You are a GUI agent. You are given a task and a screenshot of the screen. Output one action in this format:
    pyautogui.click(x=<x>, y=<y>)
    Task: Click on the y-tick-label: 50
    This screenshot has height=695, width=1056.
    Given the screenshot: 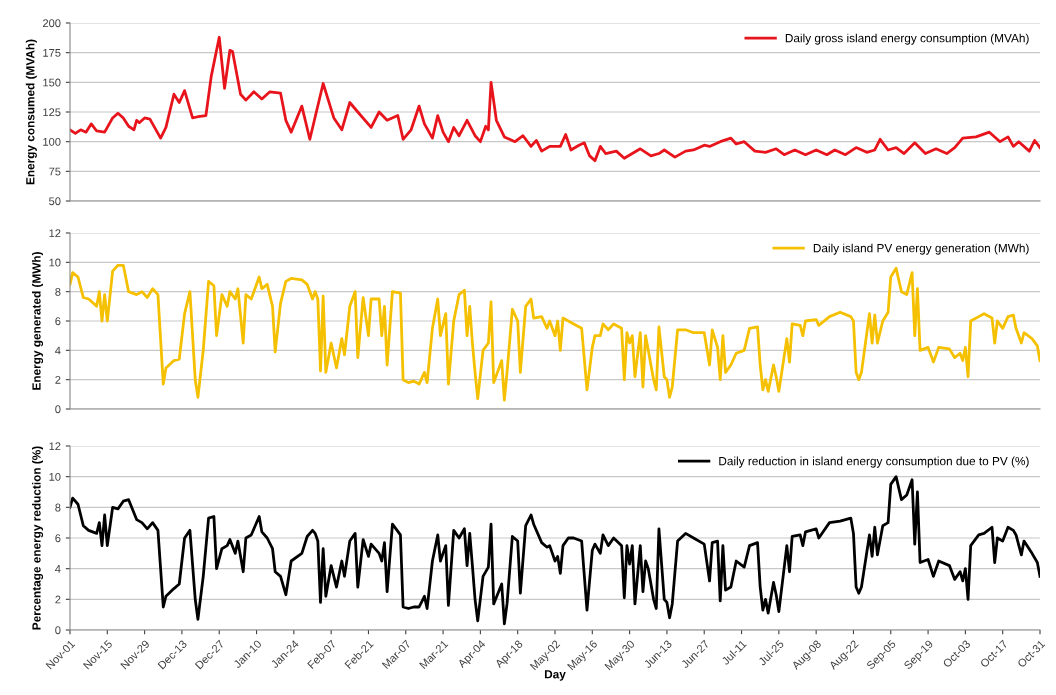 What is the action you would take?
    pyautogui.click(x=55, y=201)
    